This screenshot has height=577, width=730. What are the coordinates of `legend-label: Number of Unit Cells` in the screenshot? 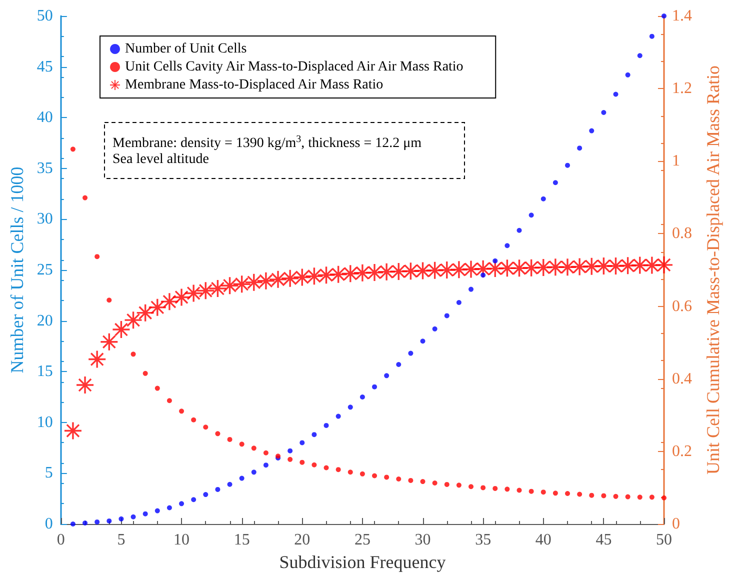 It's located at (186, 49).